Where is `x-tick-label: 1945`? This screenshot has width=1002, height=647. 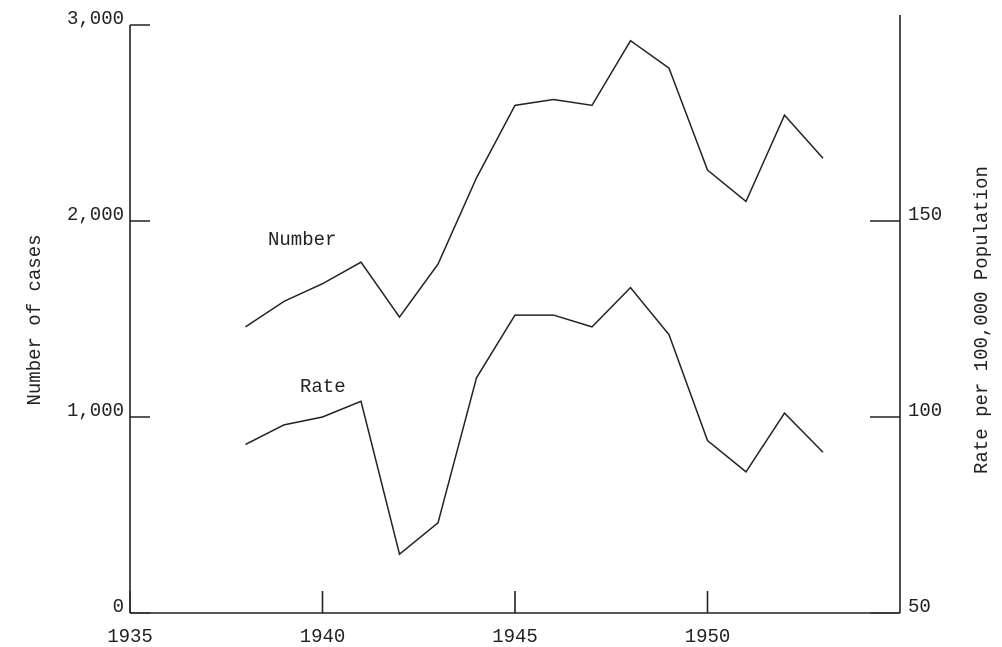 x-tick-label: 1945 is located at coordinates (515, 636).